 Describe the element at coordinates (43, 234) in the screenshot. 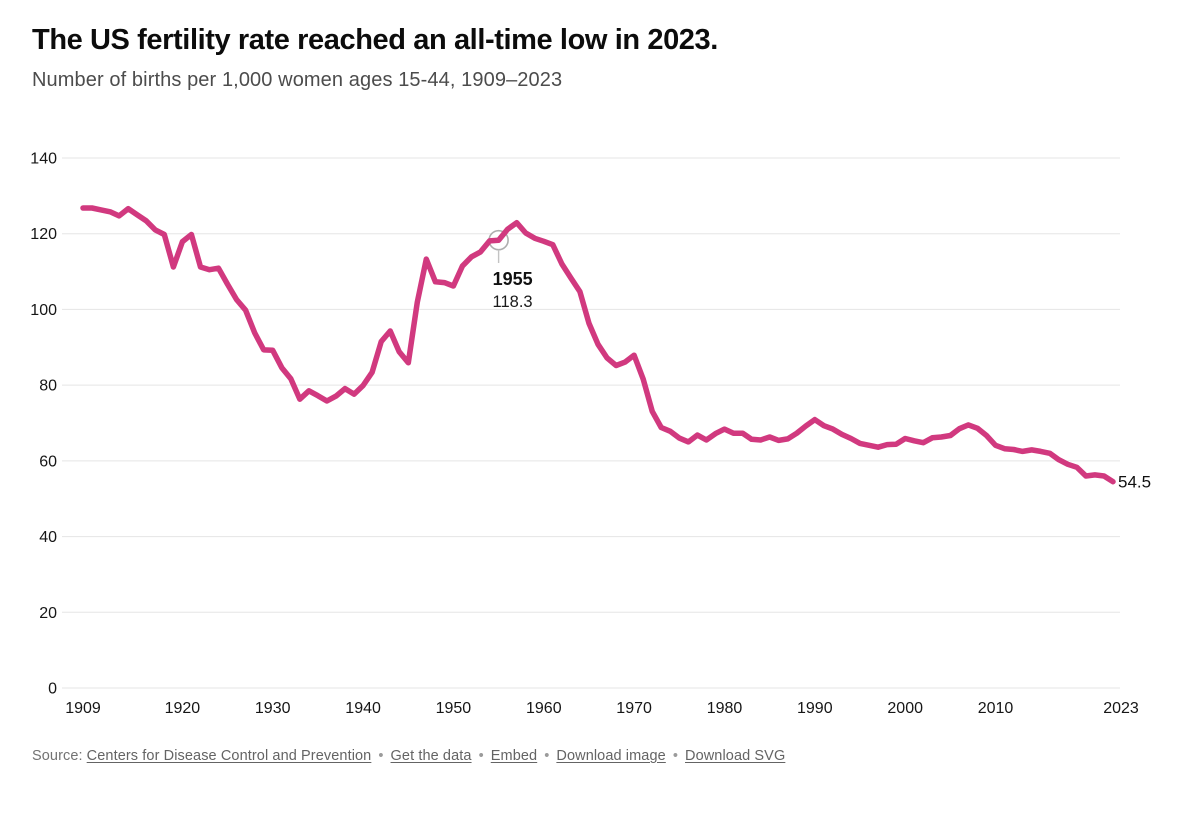

I see `y-tick-label: 120` at that location.